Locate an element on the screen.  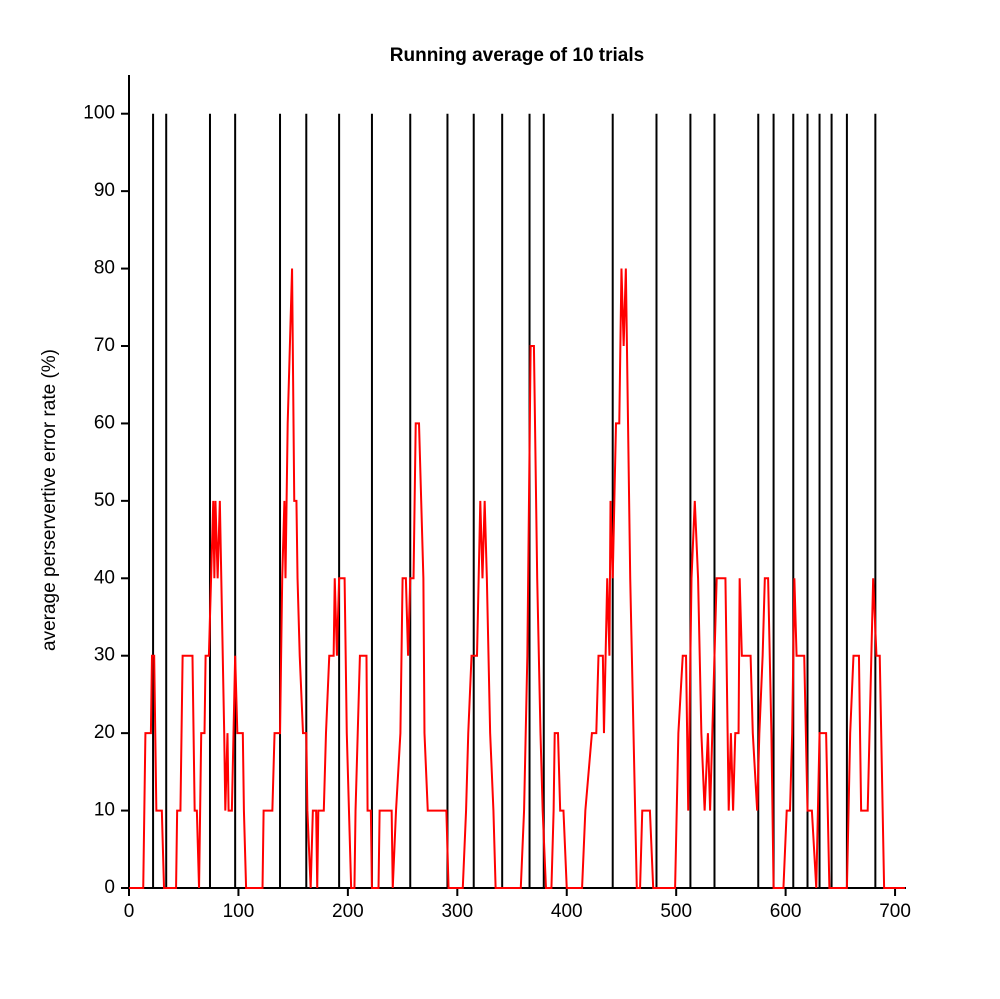
x-tick-label: 0 is located at coordinates (129, 911).